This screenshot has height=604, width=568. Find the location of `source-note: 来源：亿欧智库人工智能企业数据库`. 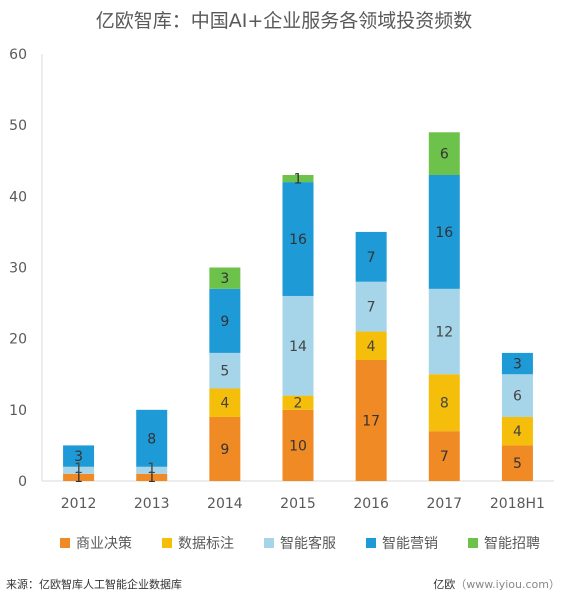

source-note: 来源：亿欧智库人工智能企业数据库 is located at coordinates (94, 584).